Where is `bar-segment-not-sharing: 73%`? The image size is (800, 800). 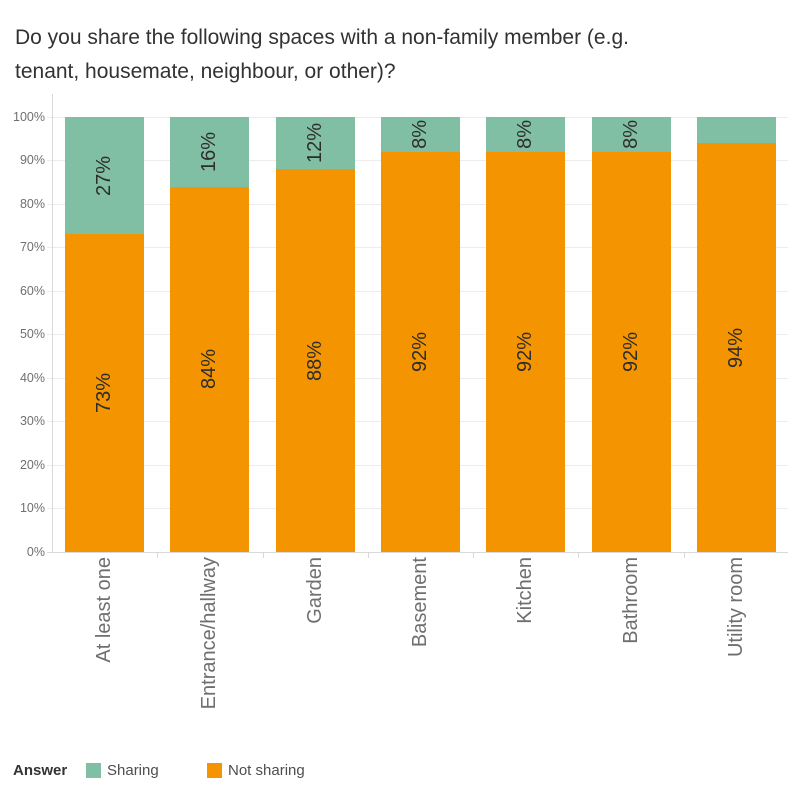
bar-segment-not-sharing: 73% is located at coordinates (105, 393).